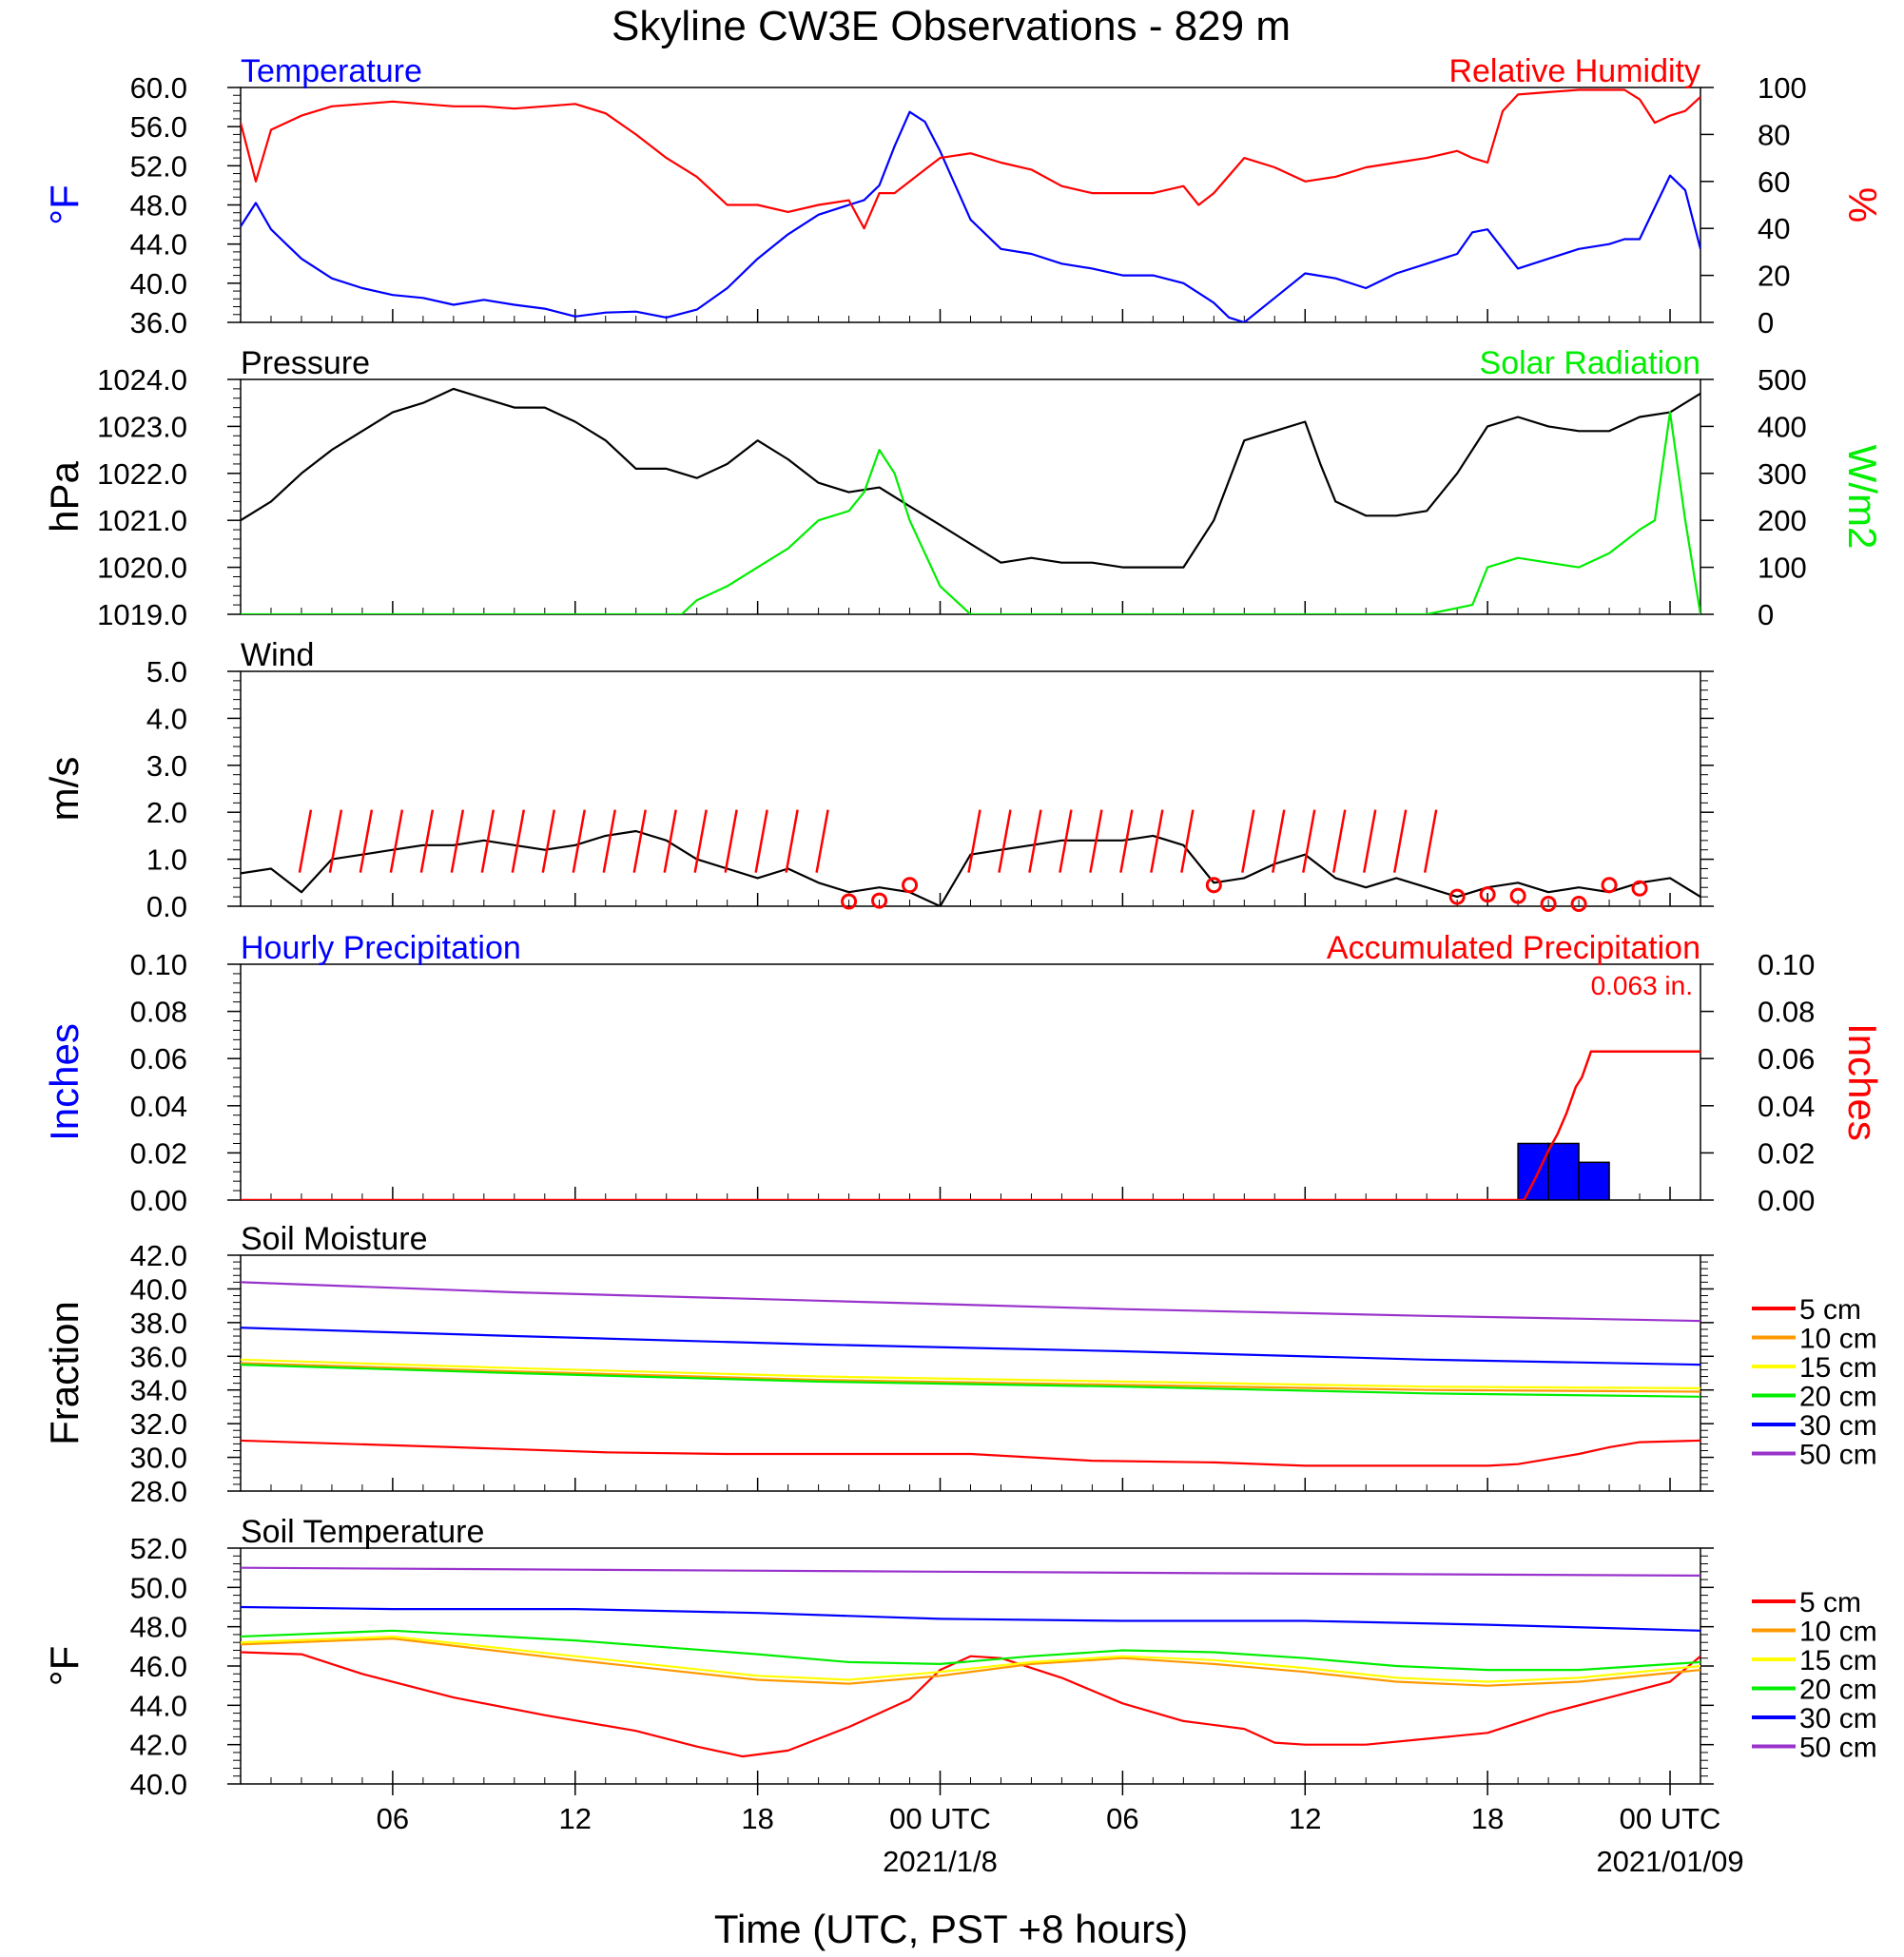 This screenshot has height=1957, width=1904. What do you see at coordinates (305, 363) in the screenshot?
I see `panel-title-left: Pressure` at bounding box center [305, 363].